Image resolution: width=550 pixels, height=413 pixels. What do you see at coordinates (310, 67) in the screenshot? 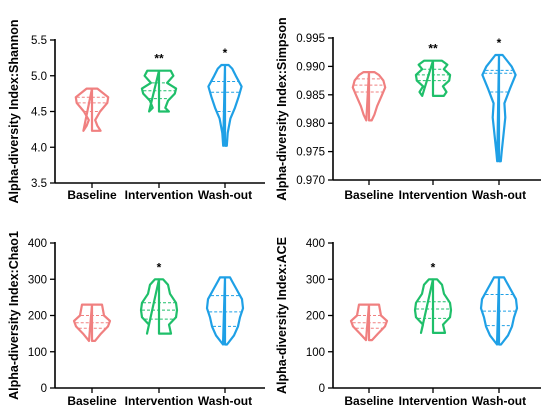
I see `y-tick-label: 0.990` at bounding box center [310, 67].